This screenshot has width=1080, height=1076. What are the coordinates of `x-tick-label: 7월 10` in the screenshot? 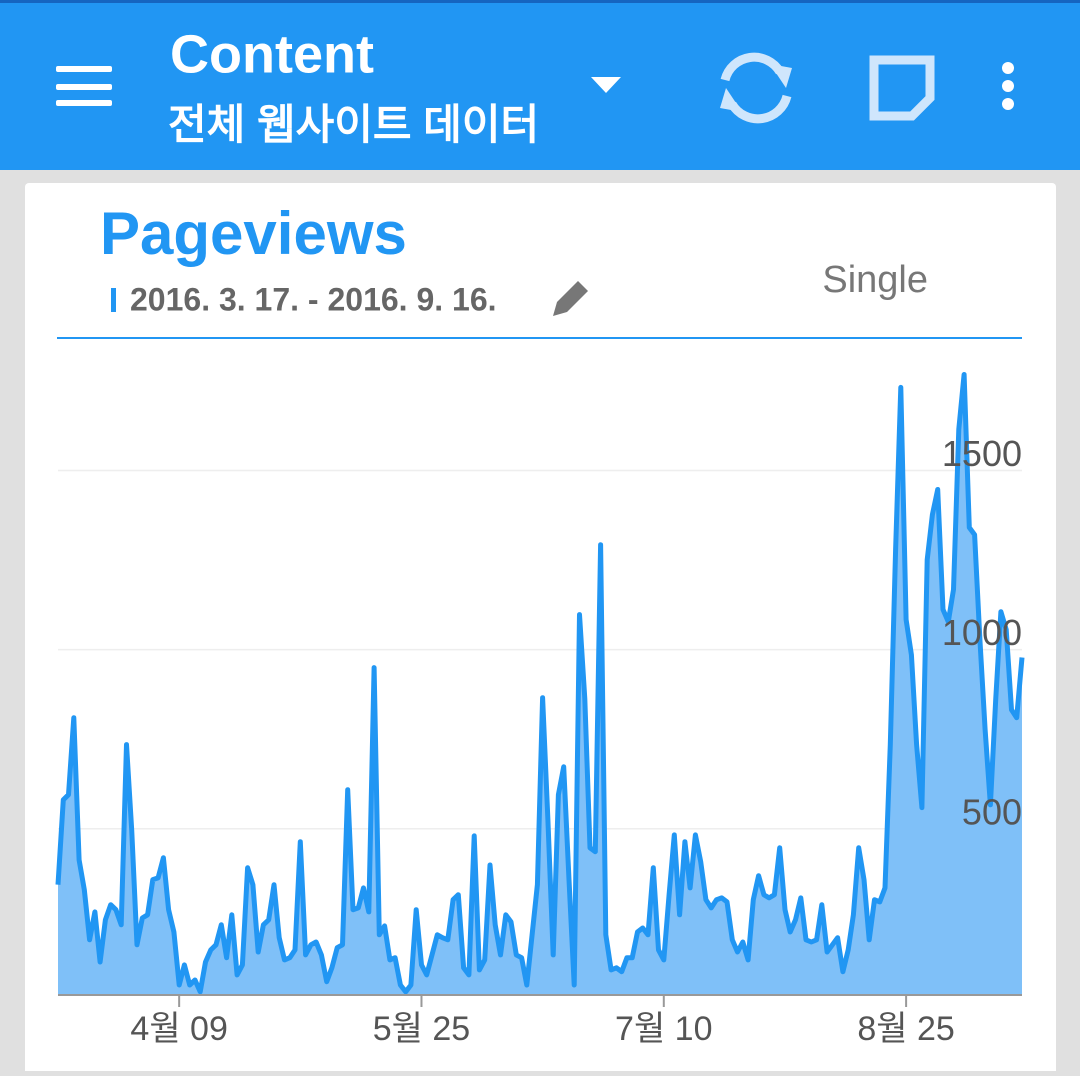 It's located at (663, 1029).